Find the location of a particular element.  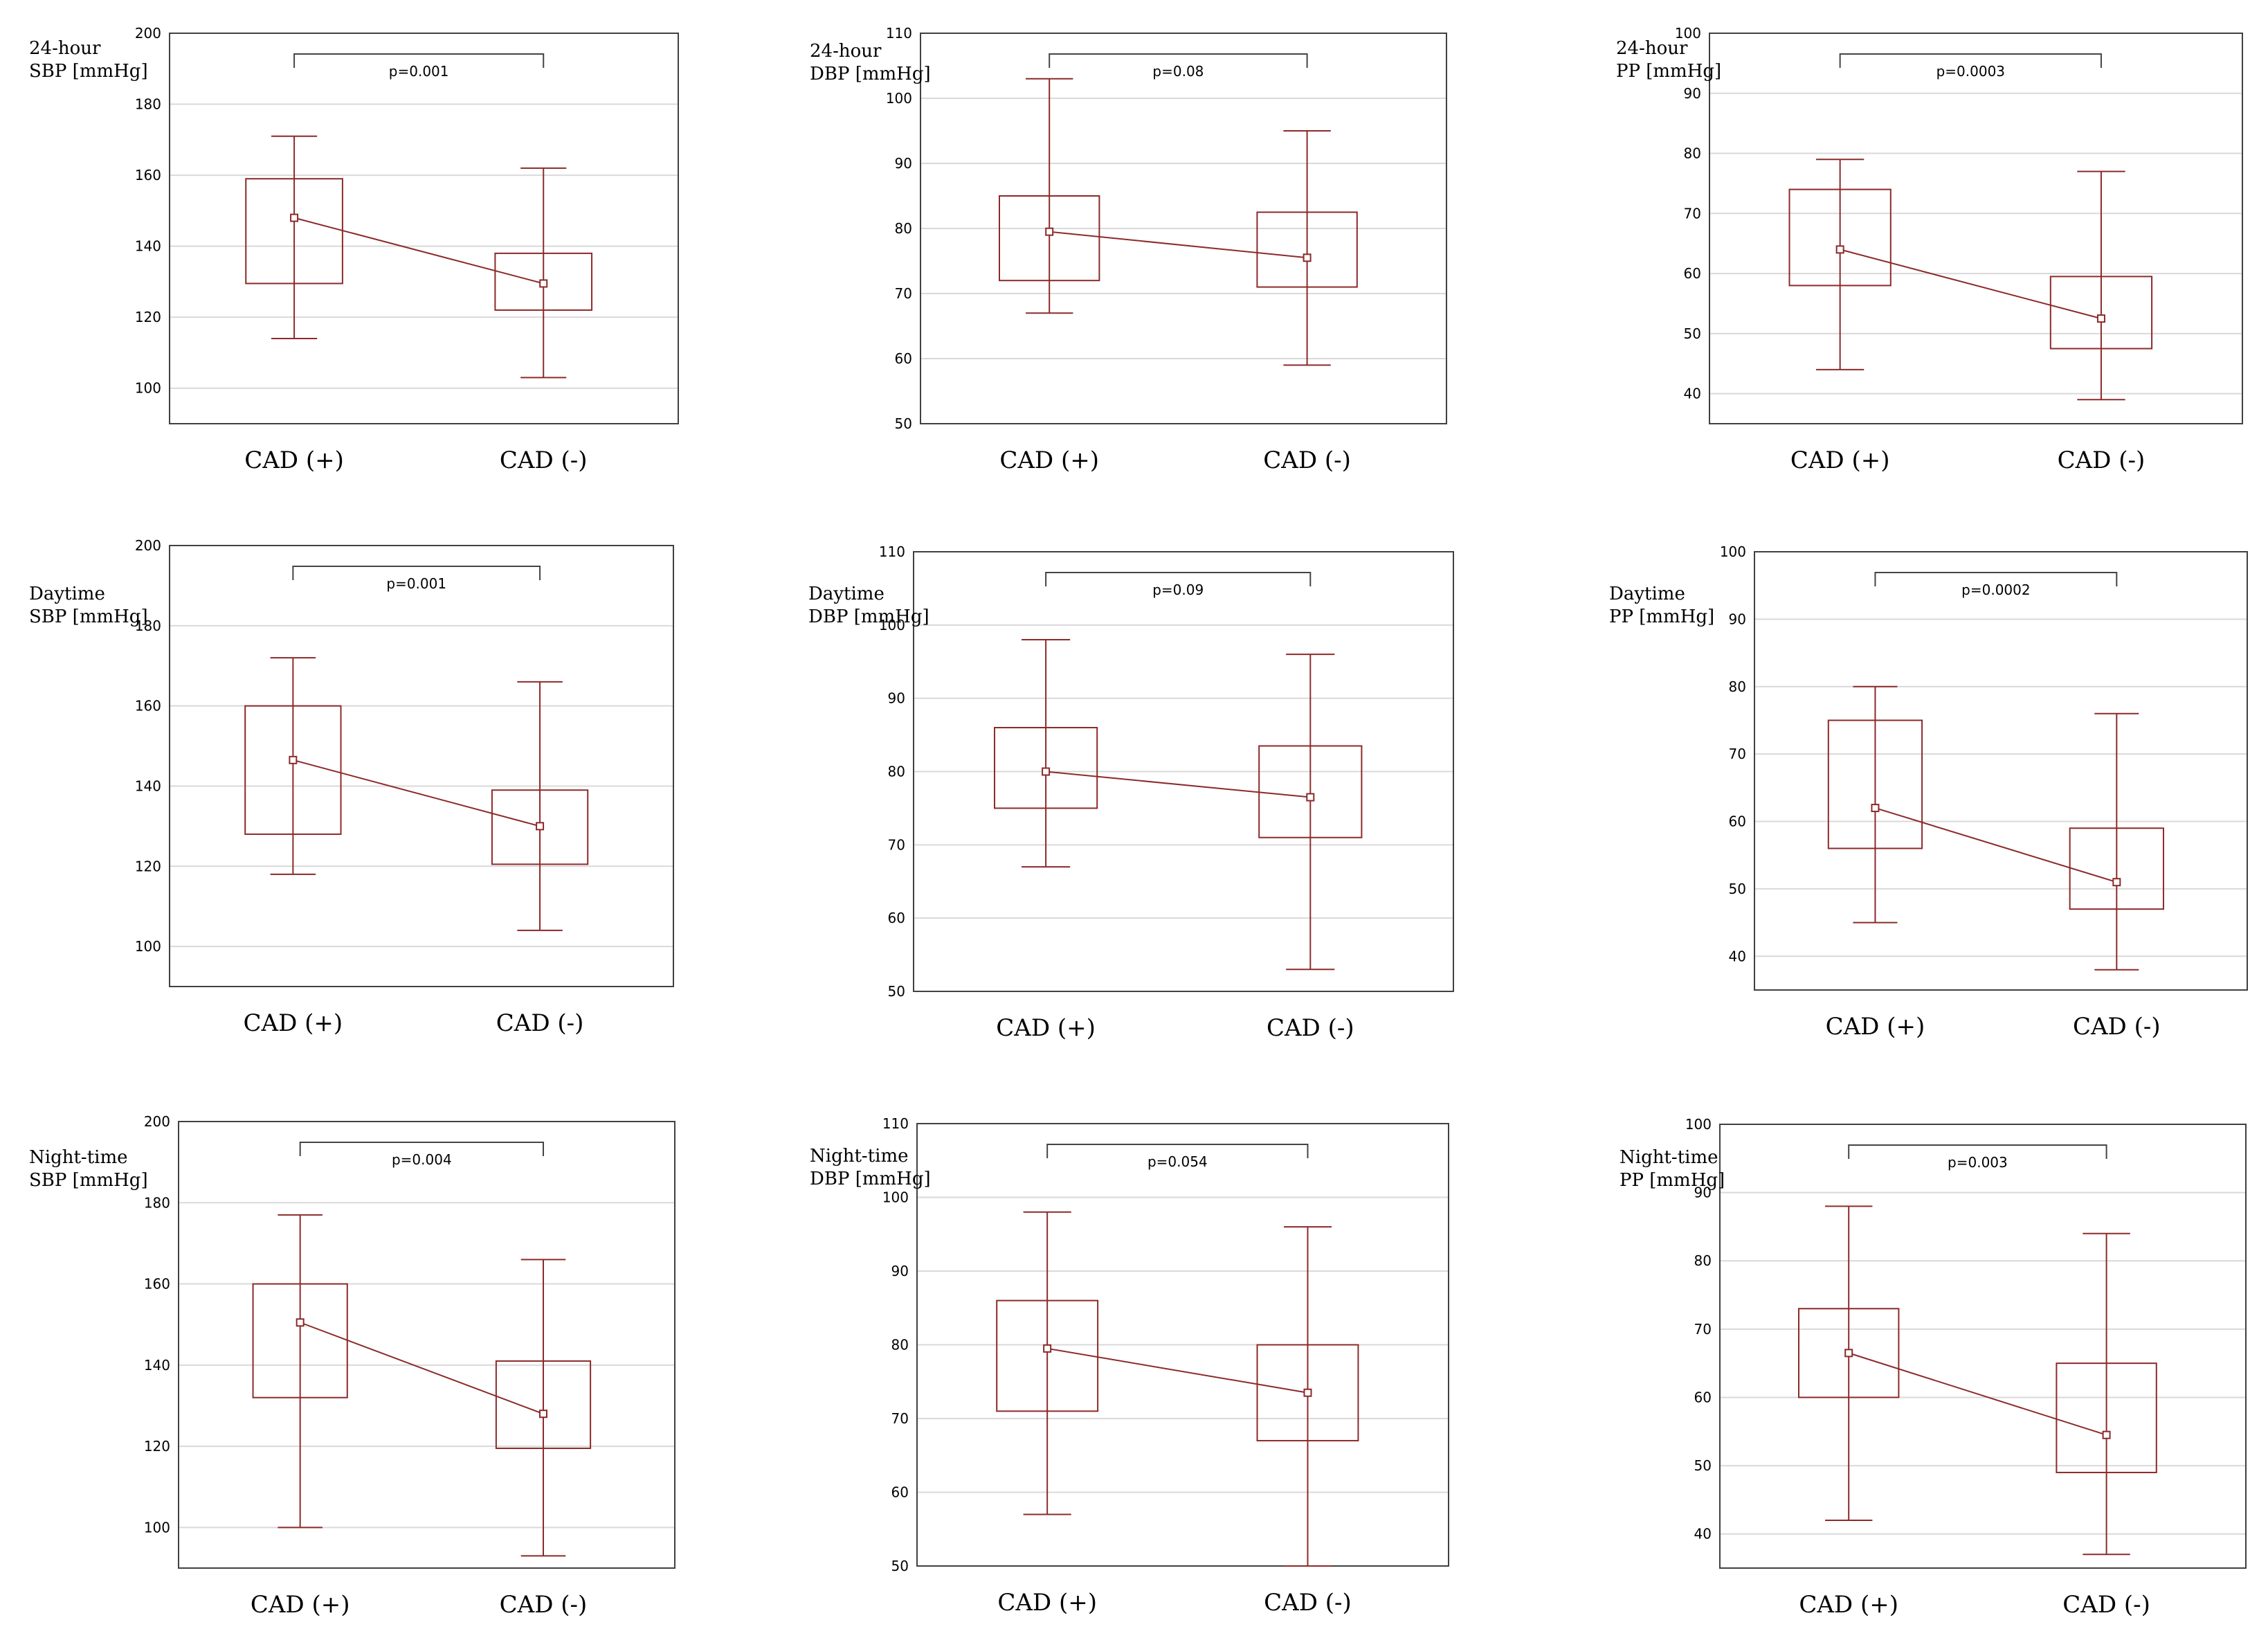

y-axis-label: Night-time is located at coordinates (1669, 1157).